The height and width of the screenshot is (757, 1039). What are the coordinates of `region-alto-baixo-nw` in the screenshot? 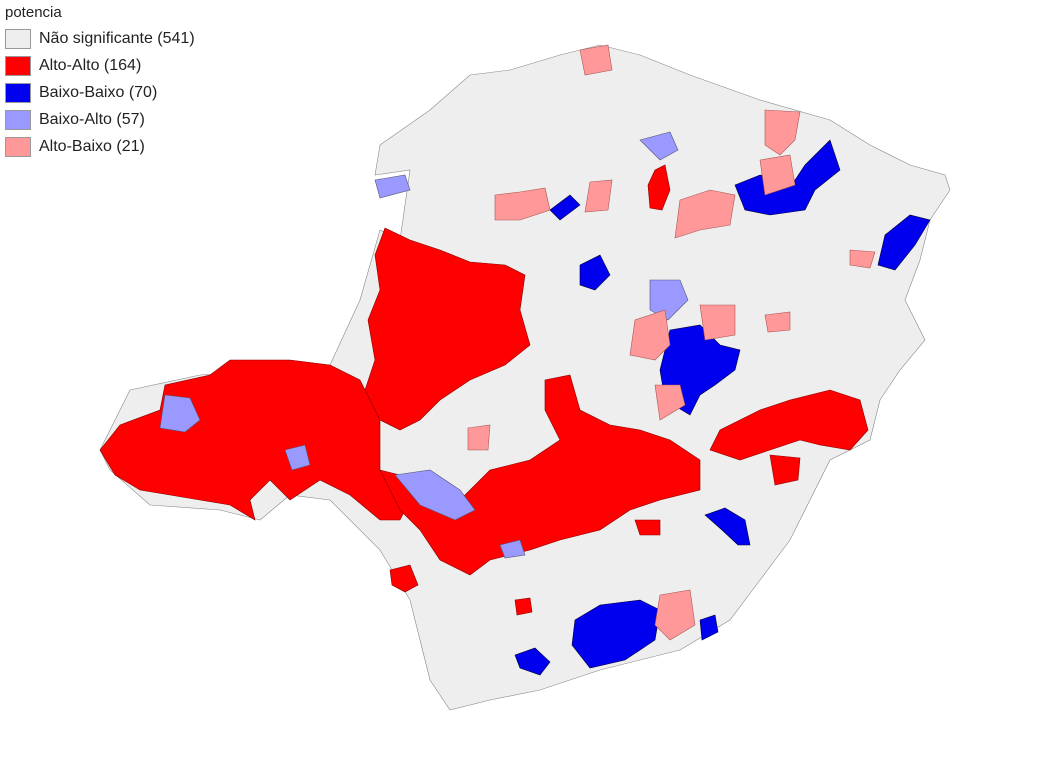 It's located at (522, 204).